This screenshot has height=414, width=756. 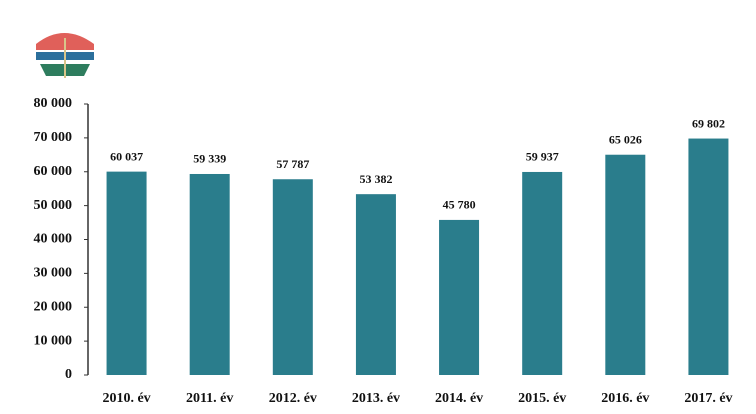 What do you see at coordinates (375, 179) in the screenshot?
I see `value-label: 53 382` at bounding box center [375, 179].